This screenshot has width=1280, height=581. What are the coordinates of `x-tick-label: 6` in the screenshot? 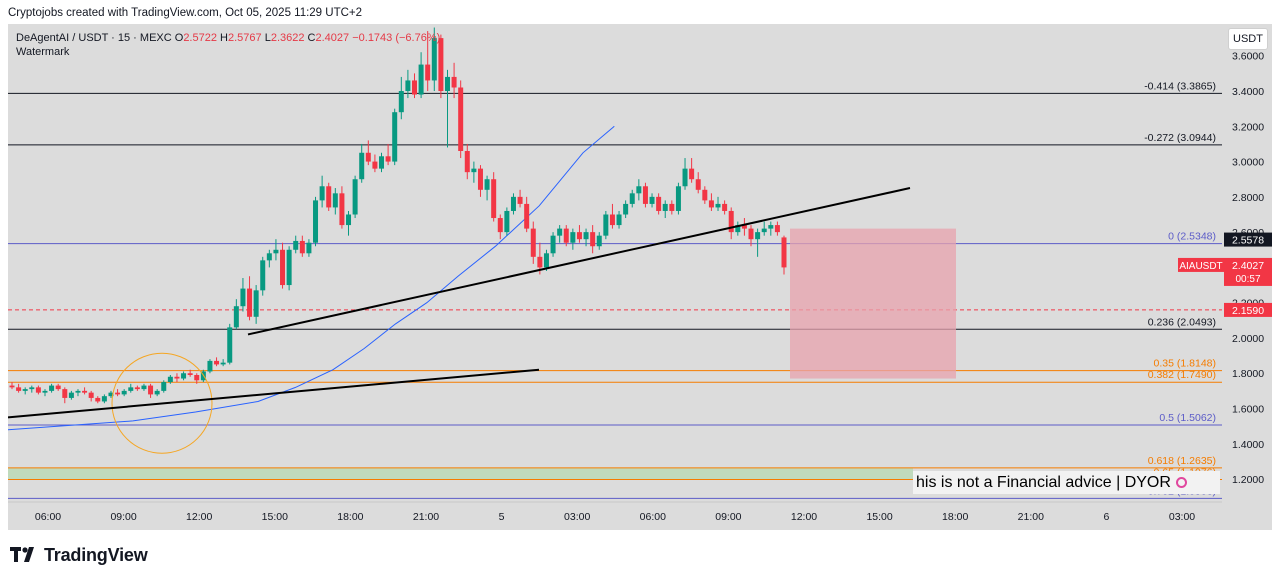 It's located at (1106, 517).